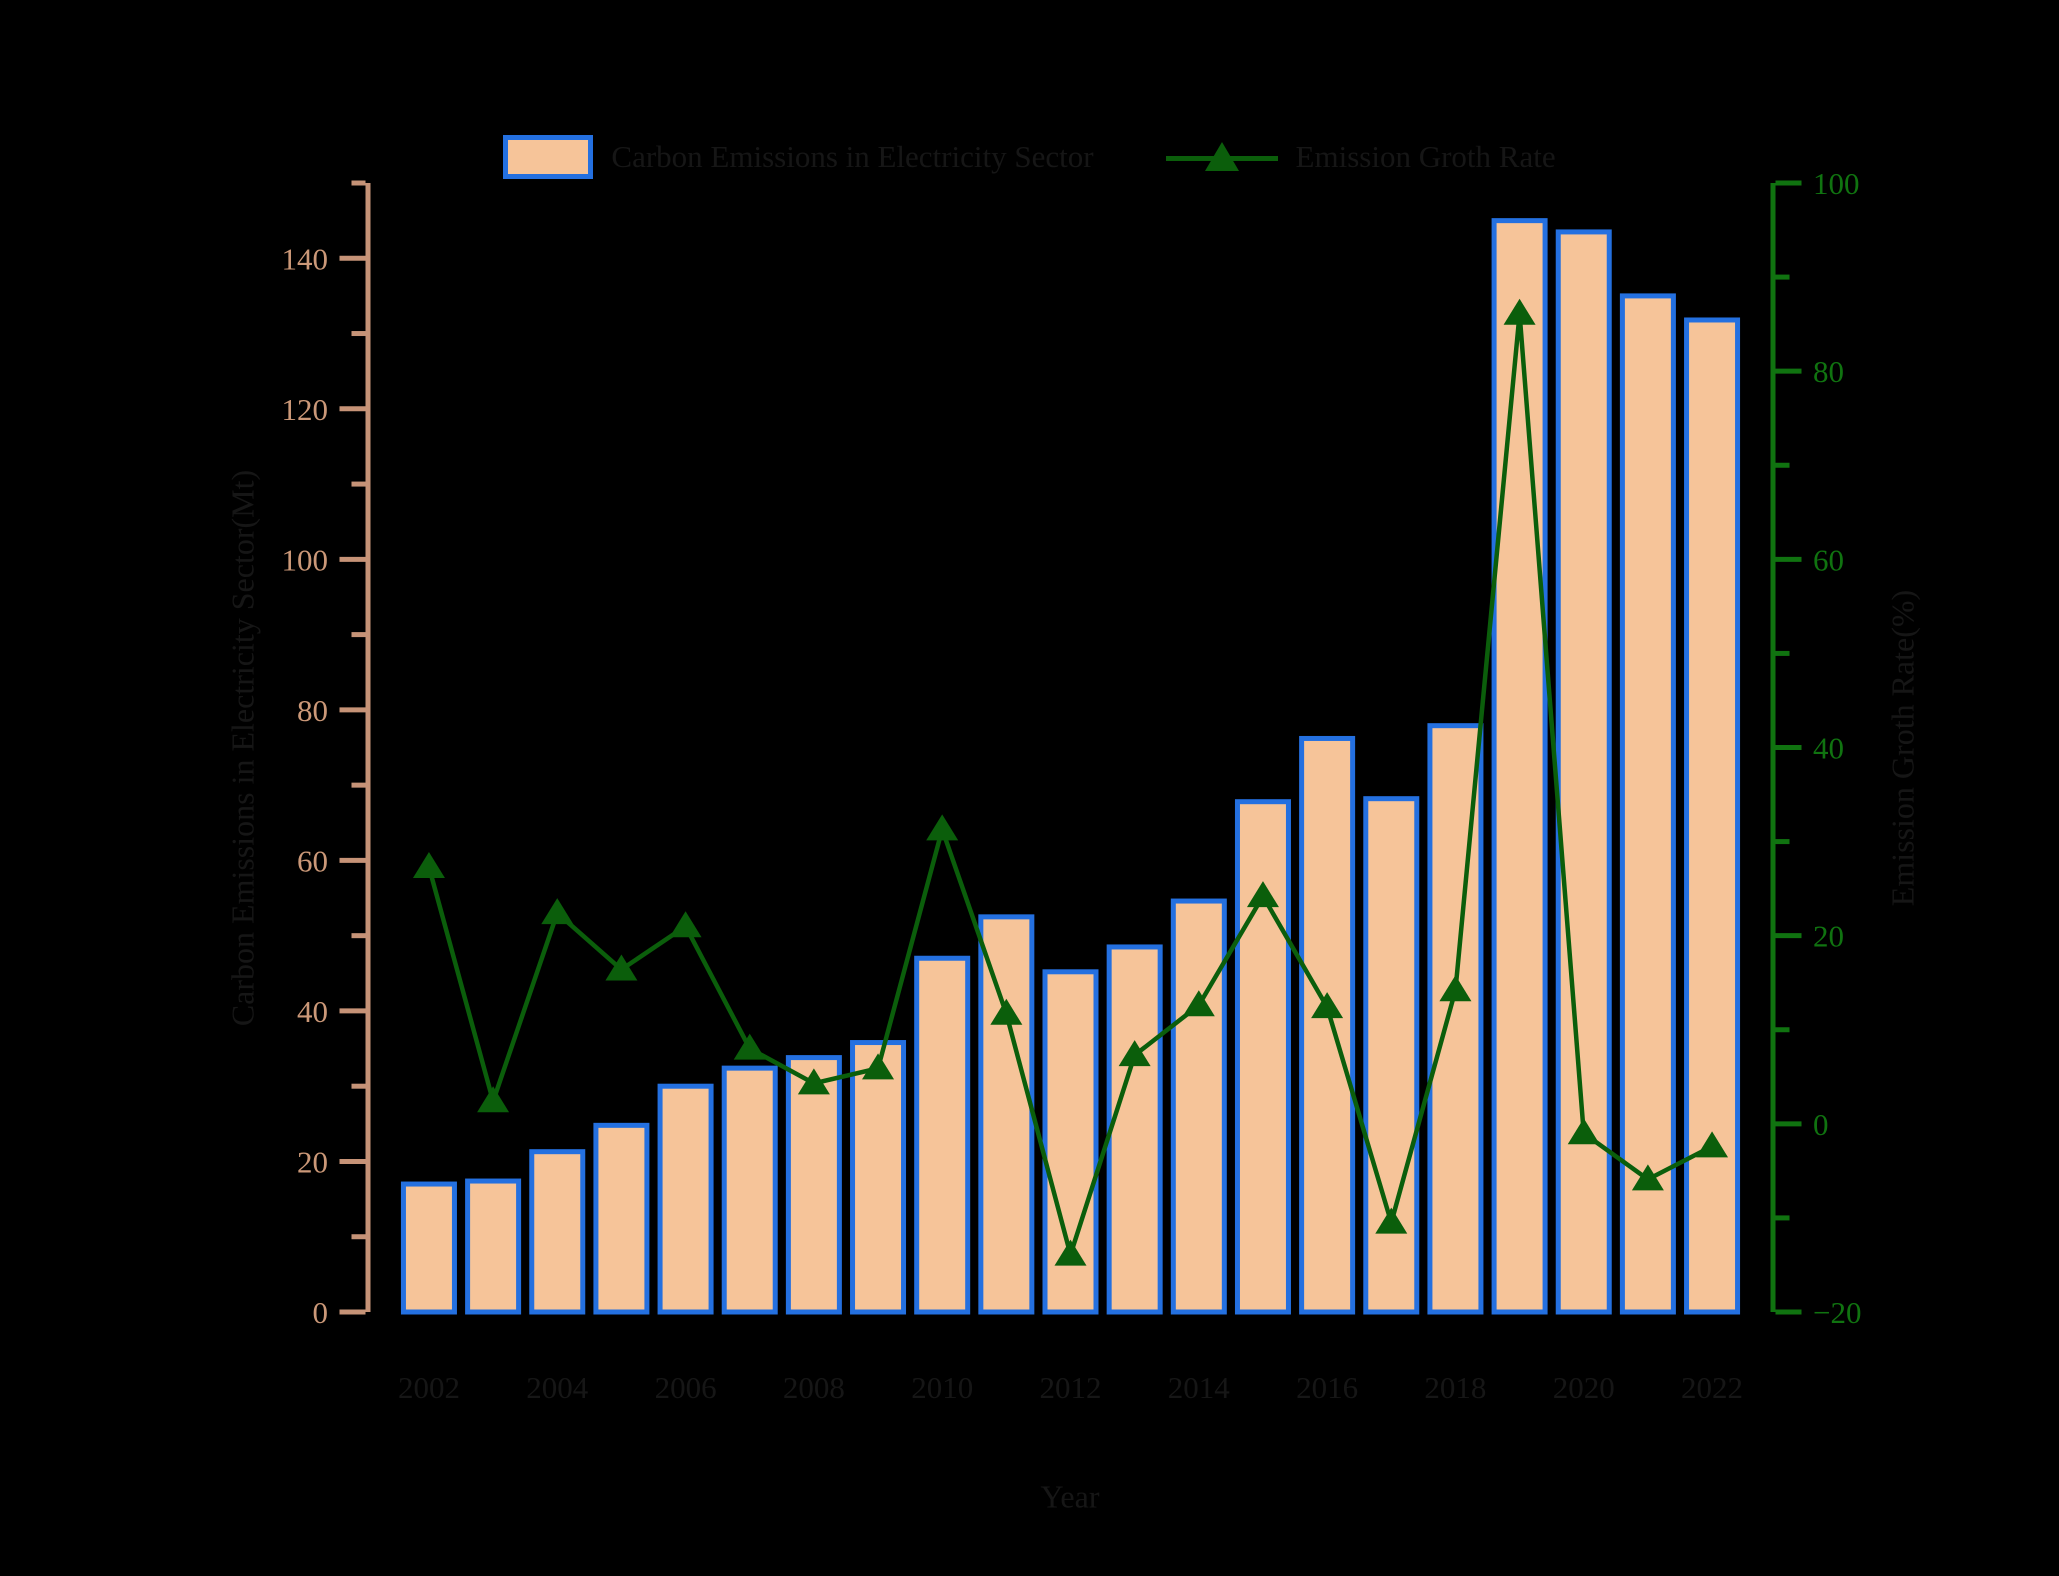  Describe the element at coordinates (1583, 1131) in the screenshot. I see `triangle-marker-2020` at that location.